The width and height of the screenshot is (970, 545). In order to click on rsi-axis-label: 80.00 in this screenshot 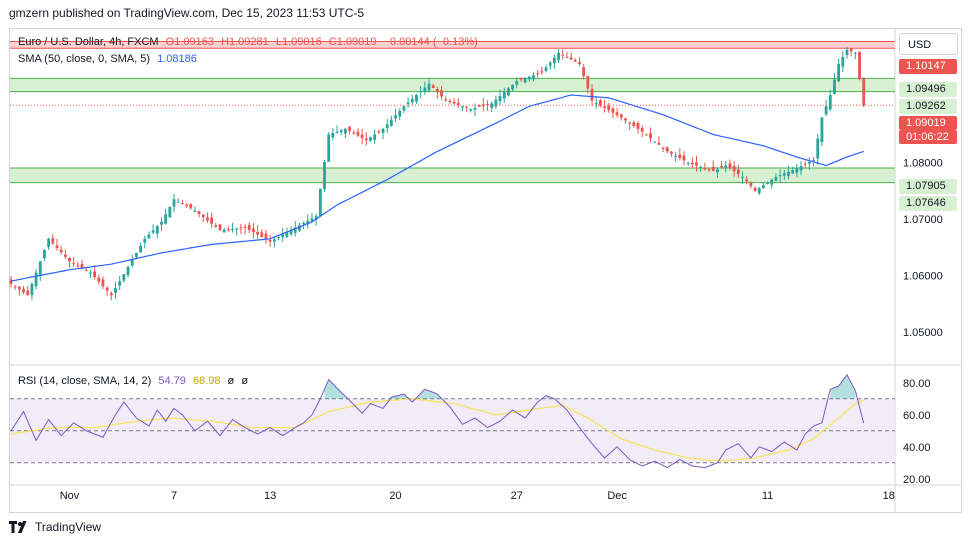, I will do `click(917, 384)`.